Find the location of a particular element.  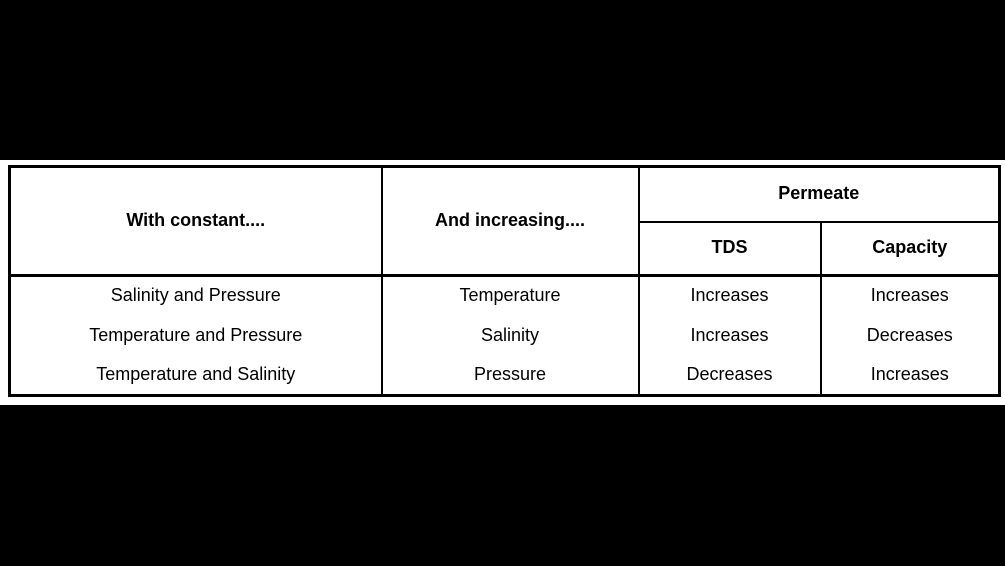

cell-increasing: Salinity is located at coordinates (510, 335).